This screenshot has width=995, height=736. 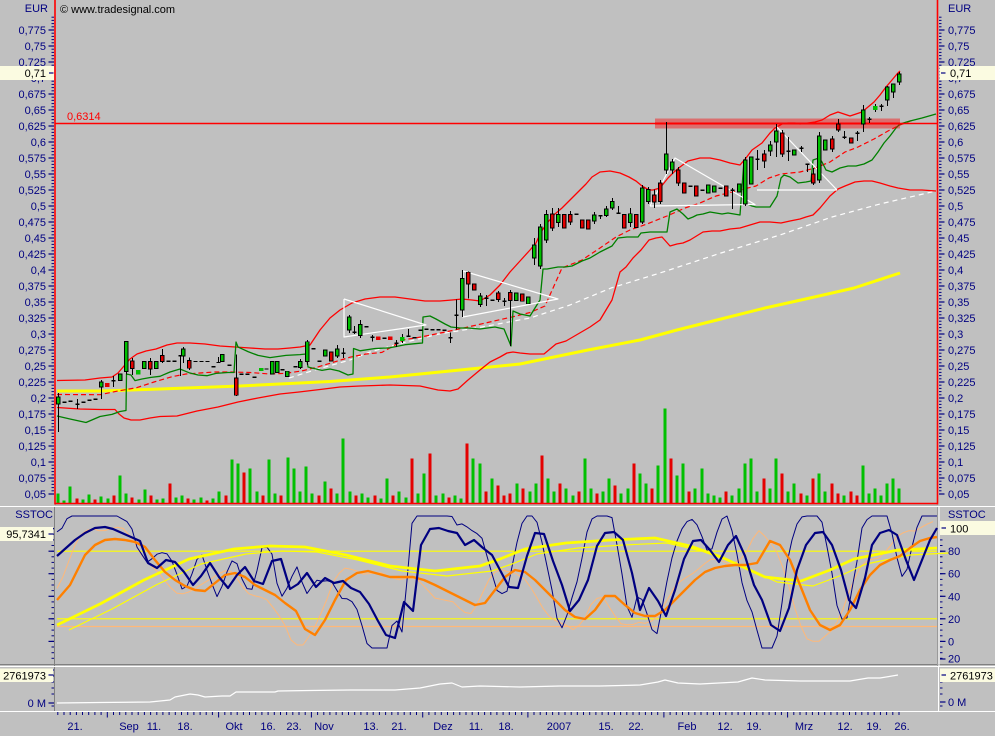 I want to click on svg-text: 0, so click(x=951, y=642).